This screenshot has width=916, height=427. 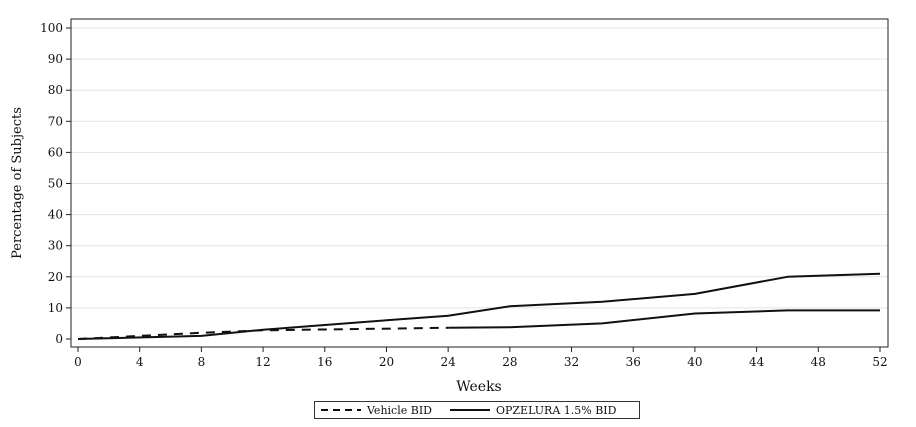 What do you see at coordinates (479, 387) in the screenshot?
I see `x-axis-label: Weeks` at bounding box center [479, 387].